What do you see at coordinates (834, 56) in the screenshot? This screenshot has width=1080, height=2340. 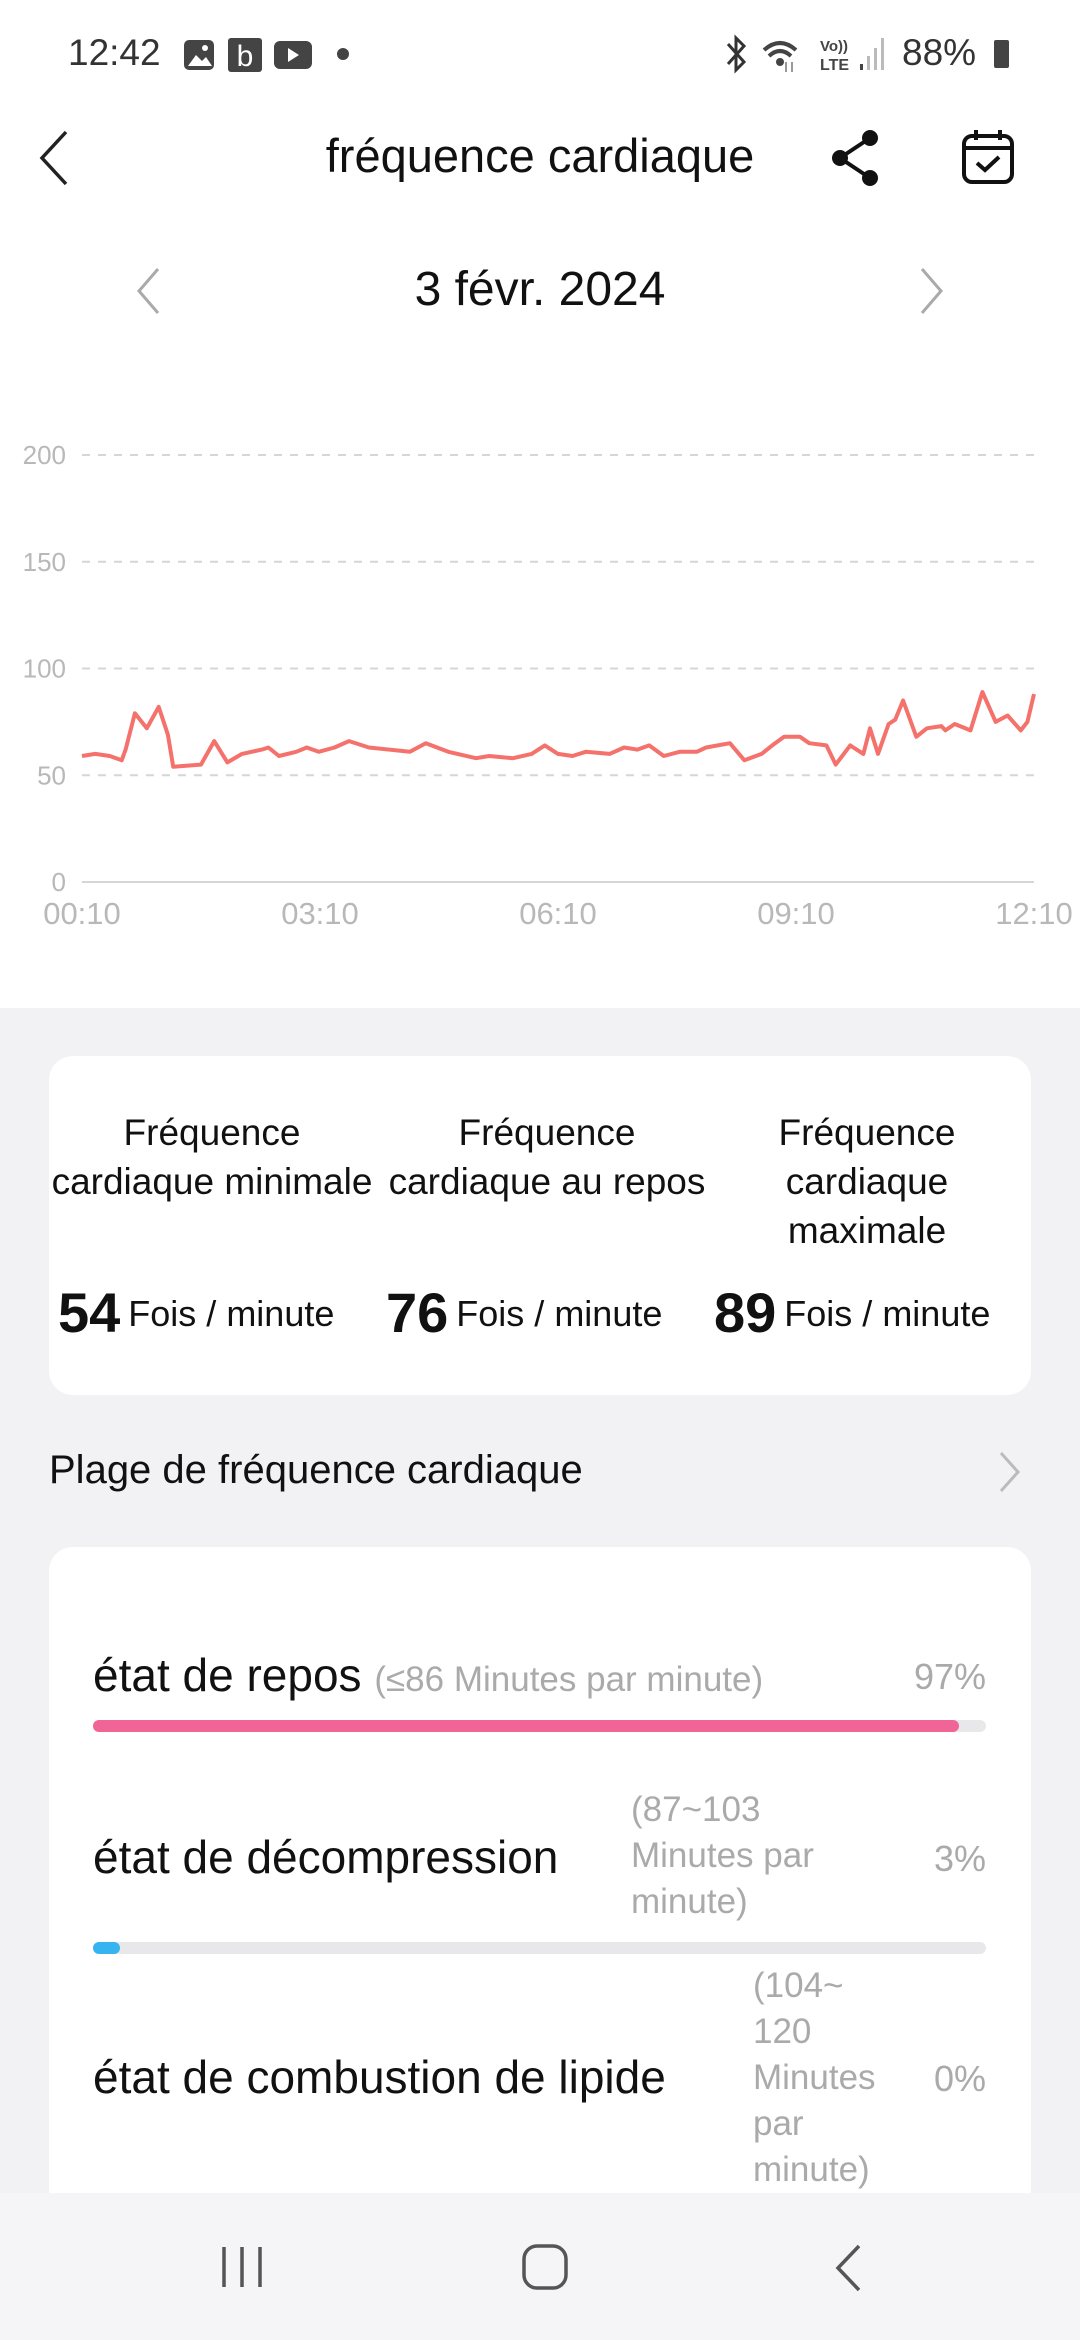 I see `volte-icon: Vo)) LTE` at bounding box center [834, 56].